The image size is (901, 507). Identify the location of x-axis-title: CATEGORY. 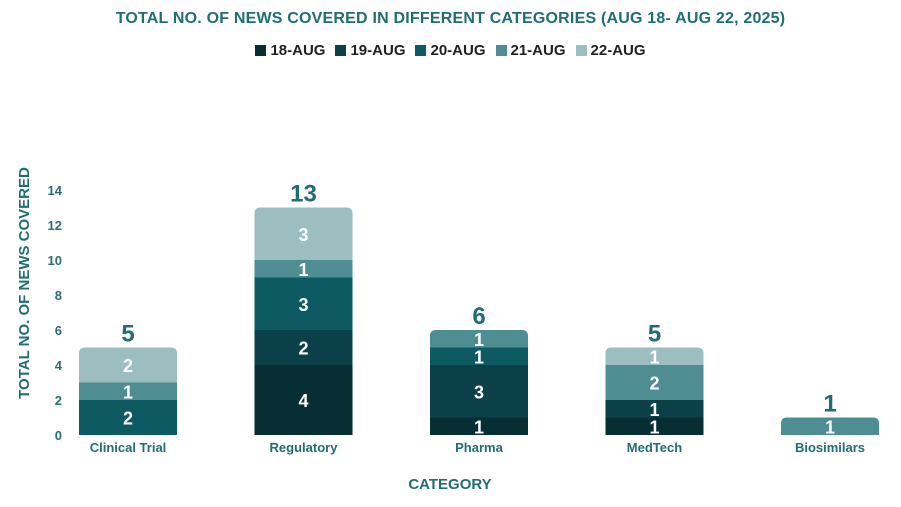
(449, 484).